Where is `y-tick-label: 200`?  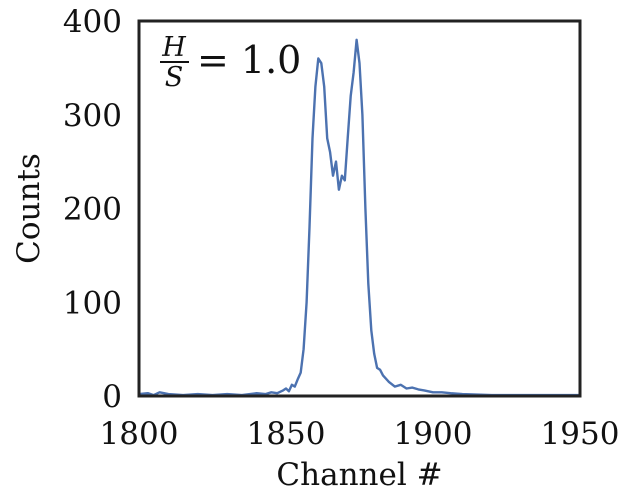 y-tick-label: 200 is located at coordinates (92, 210).